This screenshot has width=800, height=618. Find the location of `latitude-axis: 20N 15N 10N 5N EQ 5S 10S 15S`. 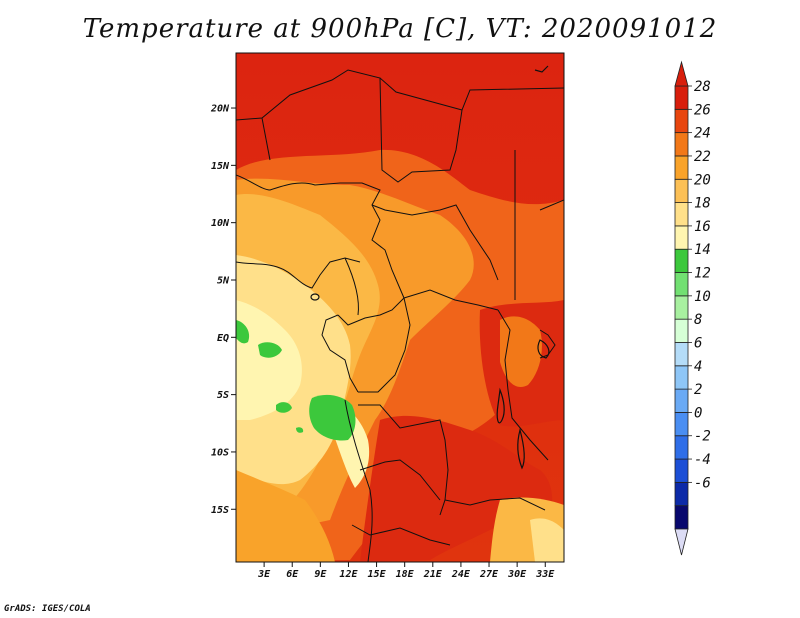

latitude-axis: 20N 15N 10N 5N EQ 5S 10S 15S is located at coordinates (223, 310).